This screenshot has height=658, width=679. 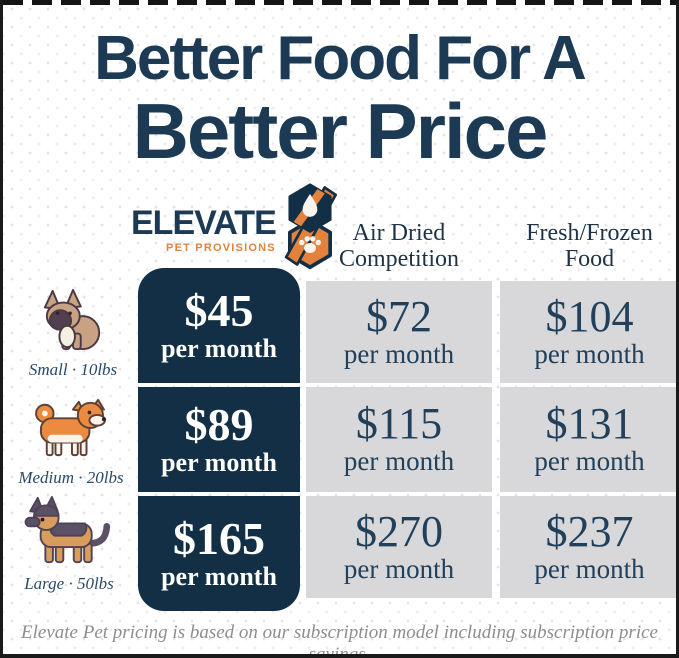 I want to click on column-header-air-dried: Air Dried Competition, so click(x=399, y=246).